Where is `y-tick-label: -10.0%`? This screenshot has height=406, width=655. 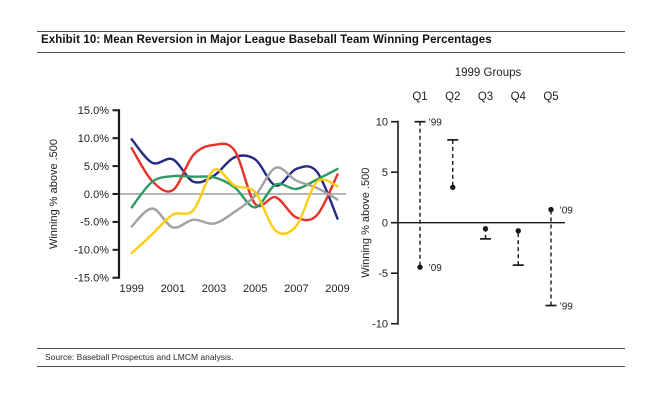 y-tick-label: -10.0% is located at coordinates (91, 251).